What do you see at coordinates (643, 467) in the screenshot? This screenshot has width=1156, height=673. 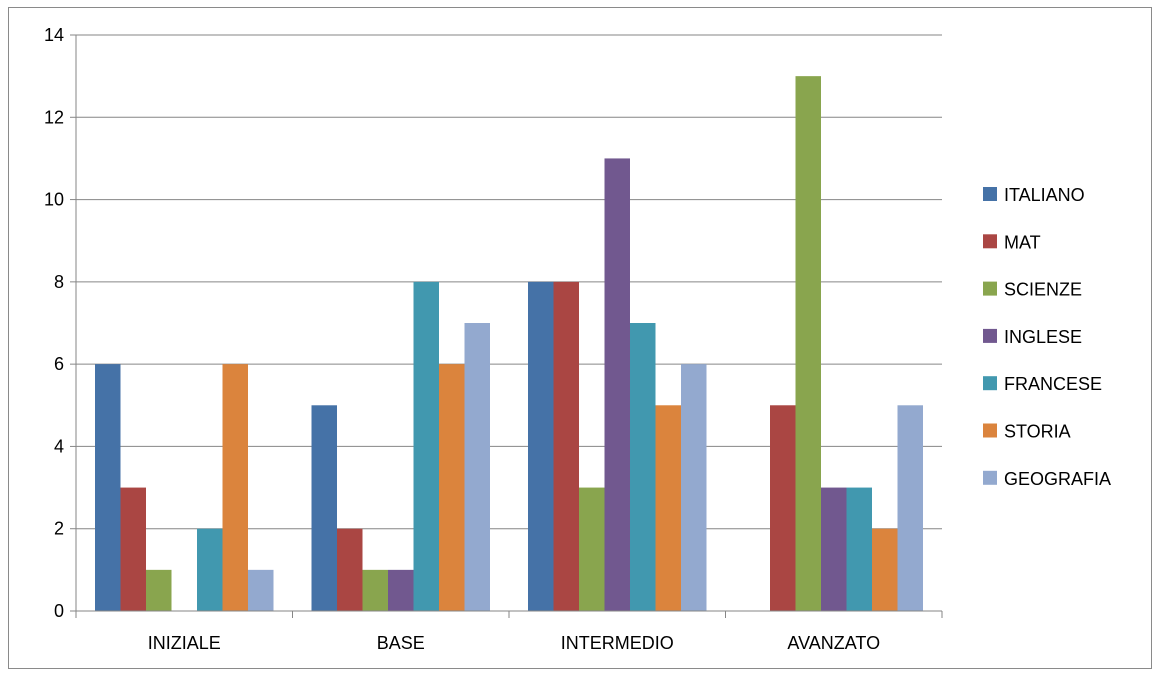 I see `bar-francese-intermedio` at bounding box center [643, 467].